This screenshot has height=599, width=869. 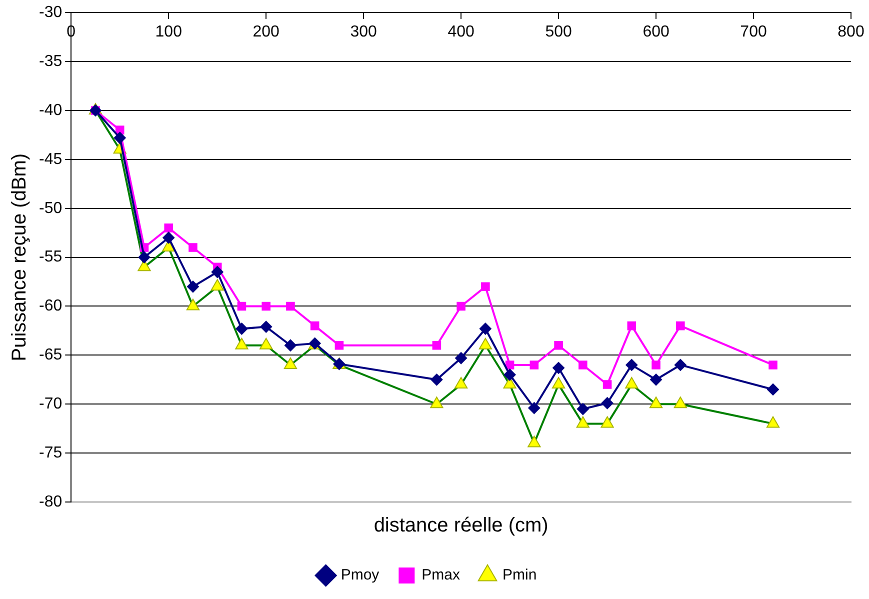 I want to click on legend-label: Pmax, so click(x=441, y=575).